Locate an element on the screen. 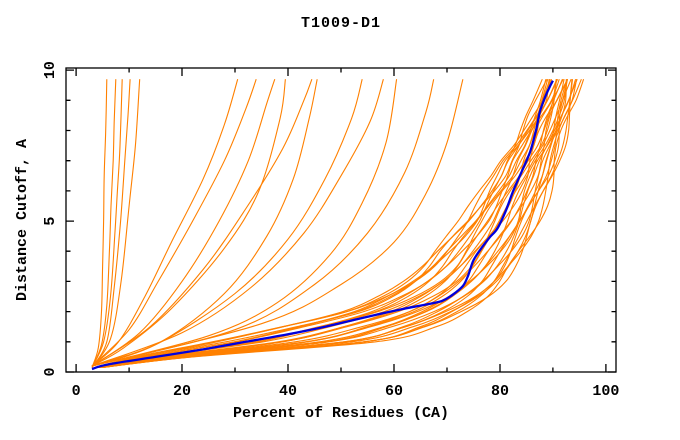 The height and width of the screenshot is (440, 680). y-axis-label: Distance Cutoff, A is located at coordinates (22, 220).